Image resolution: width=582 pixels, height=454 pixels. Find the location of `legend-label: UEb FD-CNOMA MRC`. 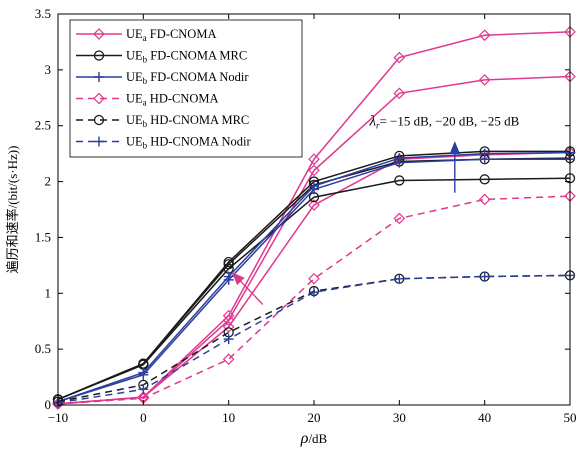

legend-label: UEb FD-CNOMA MRC is located at coordinates (186, 57).